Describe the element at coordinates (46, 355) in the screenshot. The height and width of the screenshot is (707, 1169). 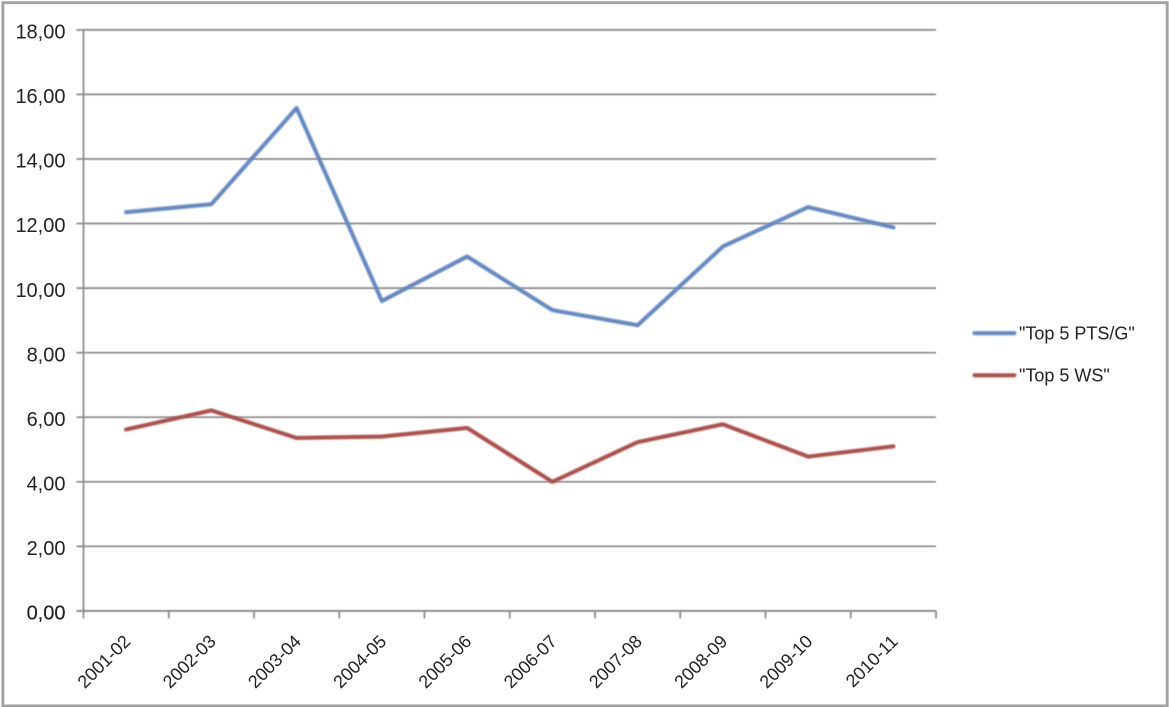
I see `svg-text: 8,00` at that location.